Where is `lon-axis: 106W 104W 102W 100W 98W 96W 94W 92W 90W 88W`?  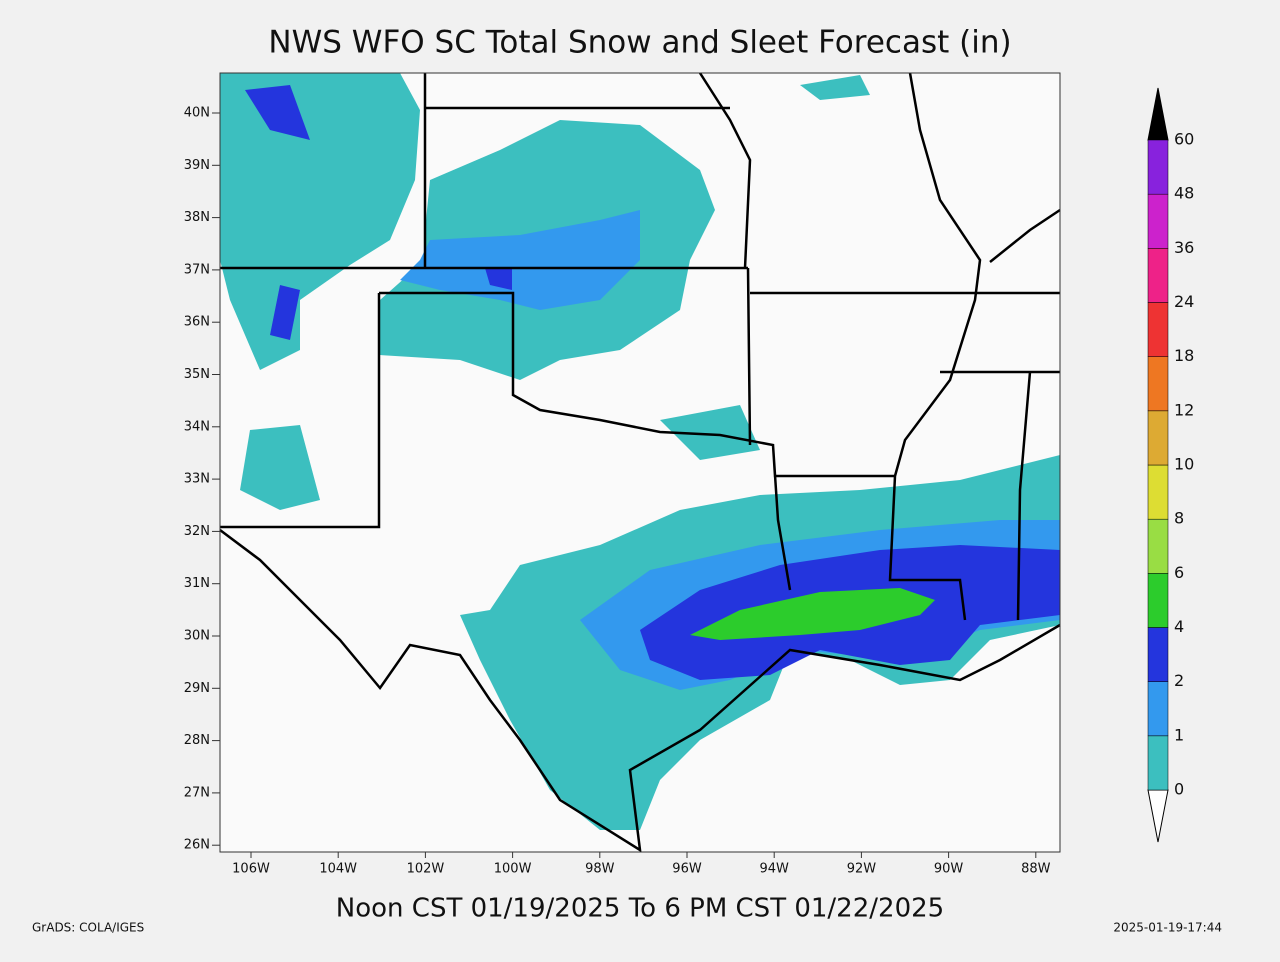 lon-axis: 106W 104W 102W 100W 98W 96W 94W 92W 90W 88W is located at coordinates (641, 864).